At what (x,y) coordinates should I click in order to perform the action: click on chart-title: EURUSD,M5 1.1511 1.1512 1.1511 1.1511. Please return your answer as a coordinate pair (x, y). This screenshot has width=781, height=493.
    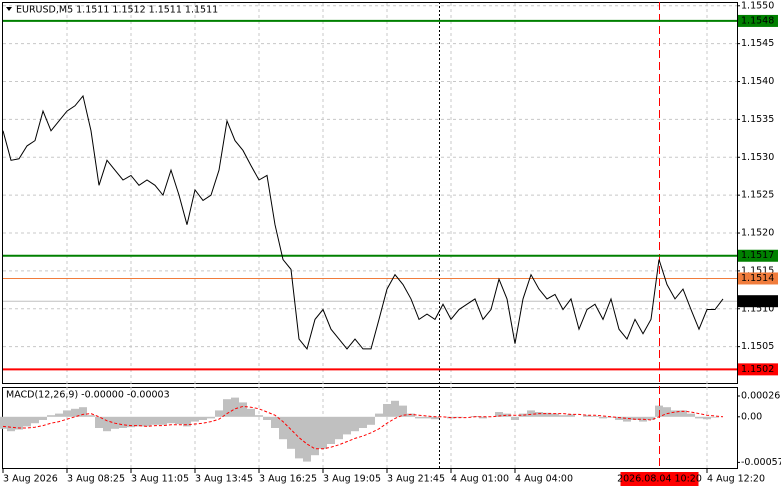
    Looking at the image, I should click on (117, 10).